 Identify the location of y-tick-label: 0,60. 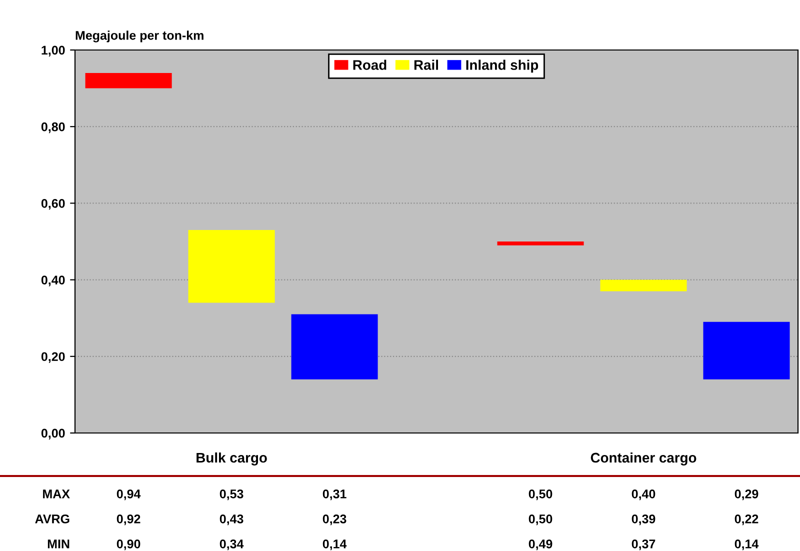
(53, 204).